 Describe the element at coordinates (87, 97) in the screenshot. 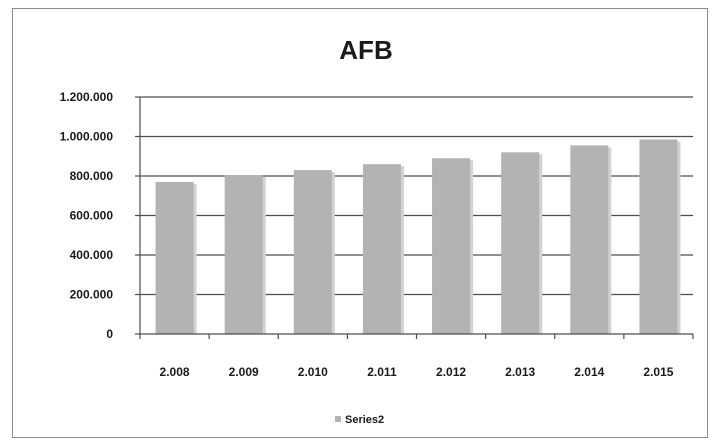

I see `y-tick-label-6: 1.200.000` at that location.